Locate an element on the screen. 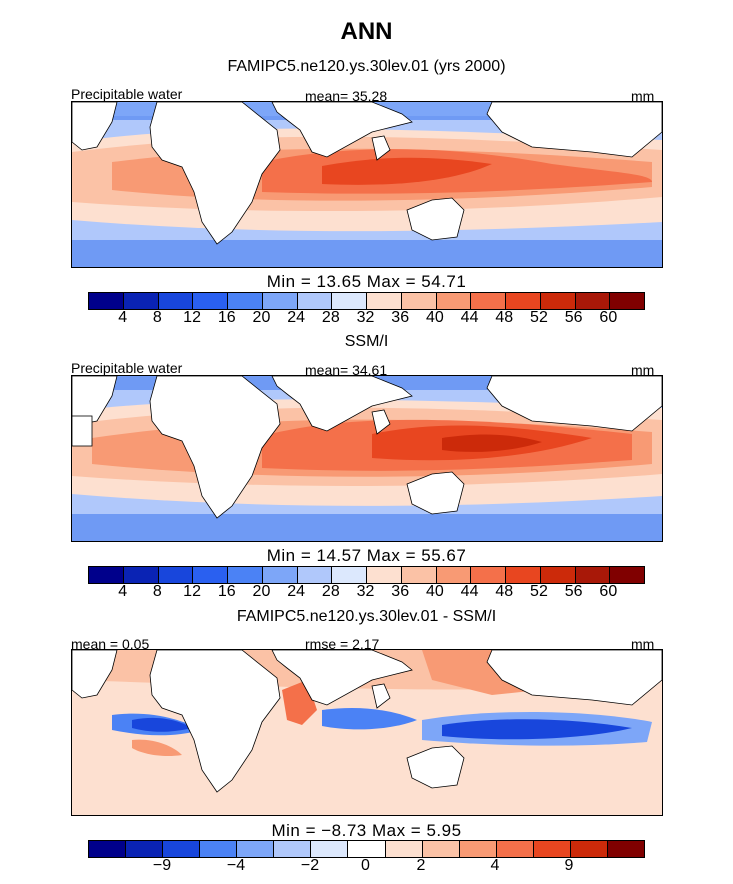 Image resolution: width=733 pixels, height=884 pixels. panel-3-colorbar is located at coordinates (366, 849).